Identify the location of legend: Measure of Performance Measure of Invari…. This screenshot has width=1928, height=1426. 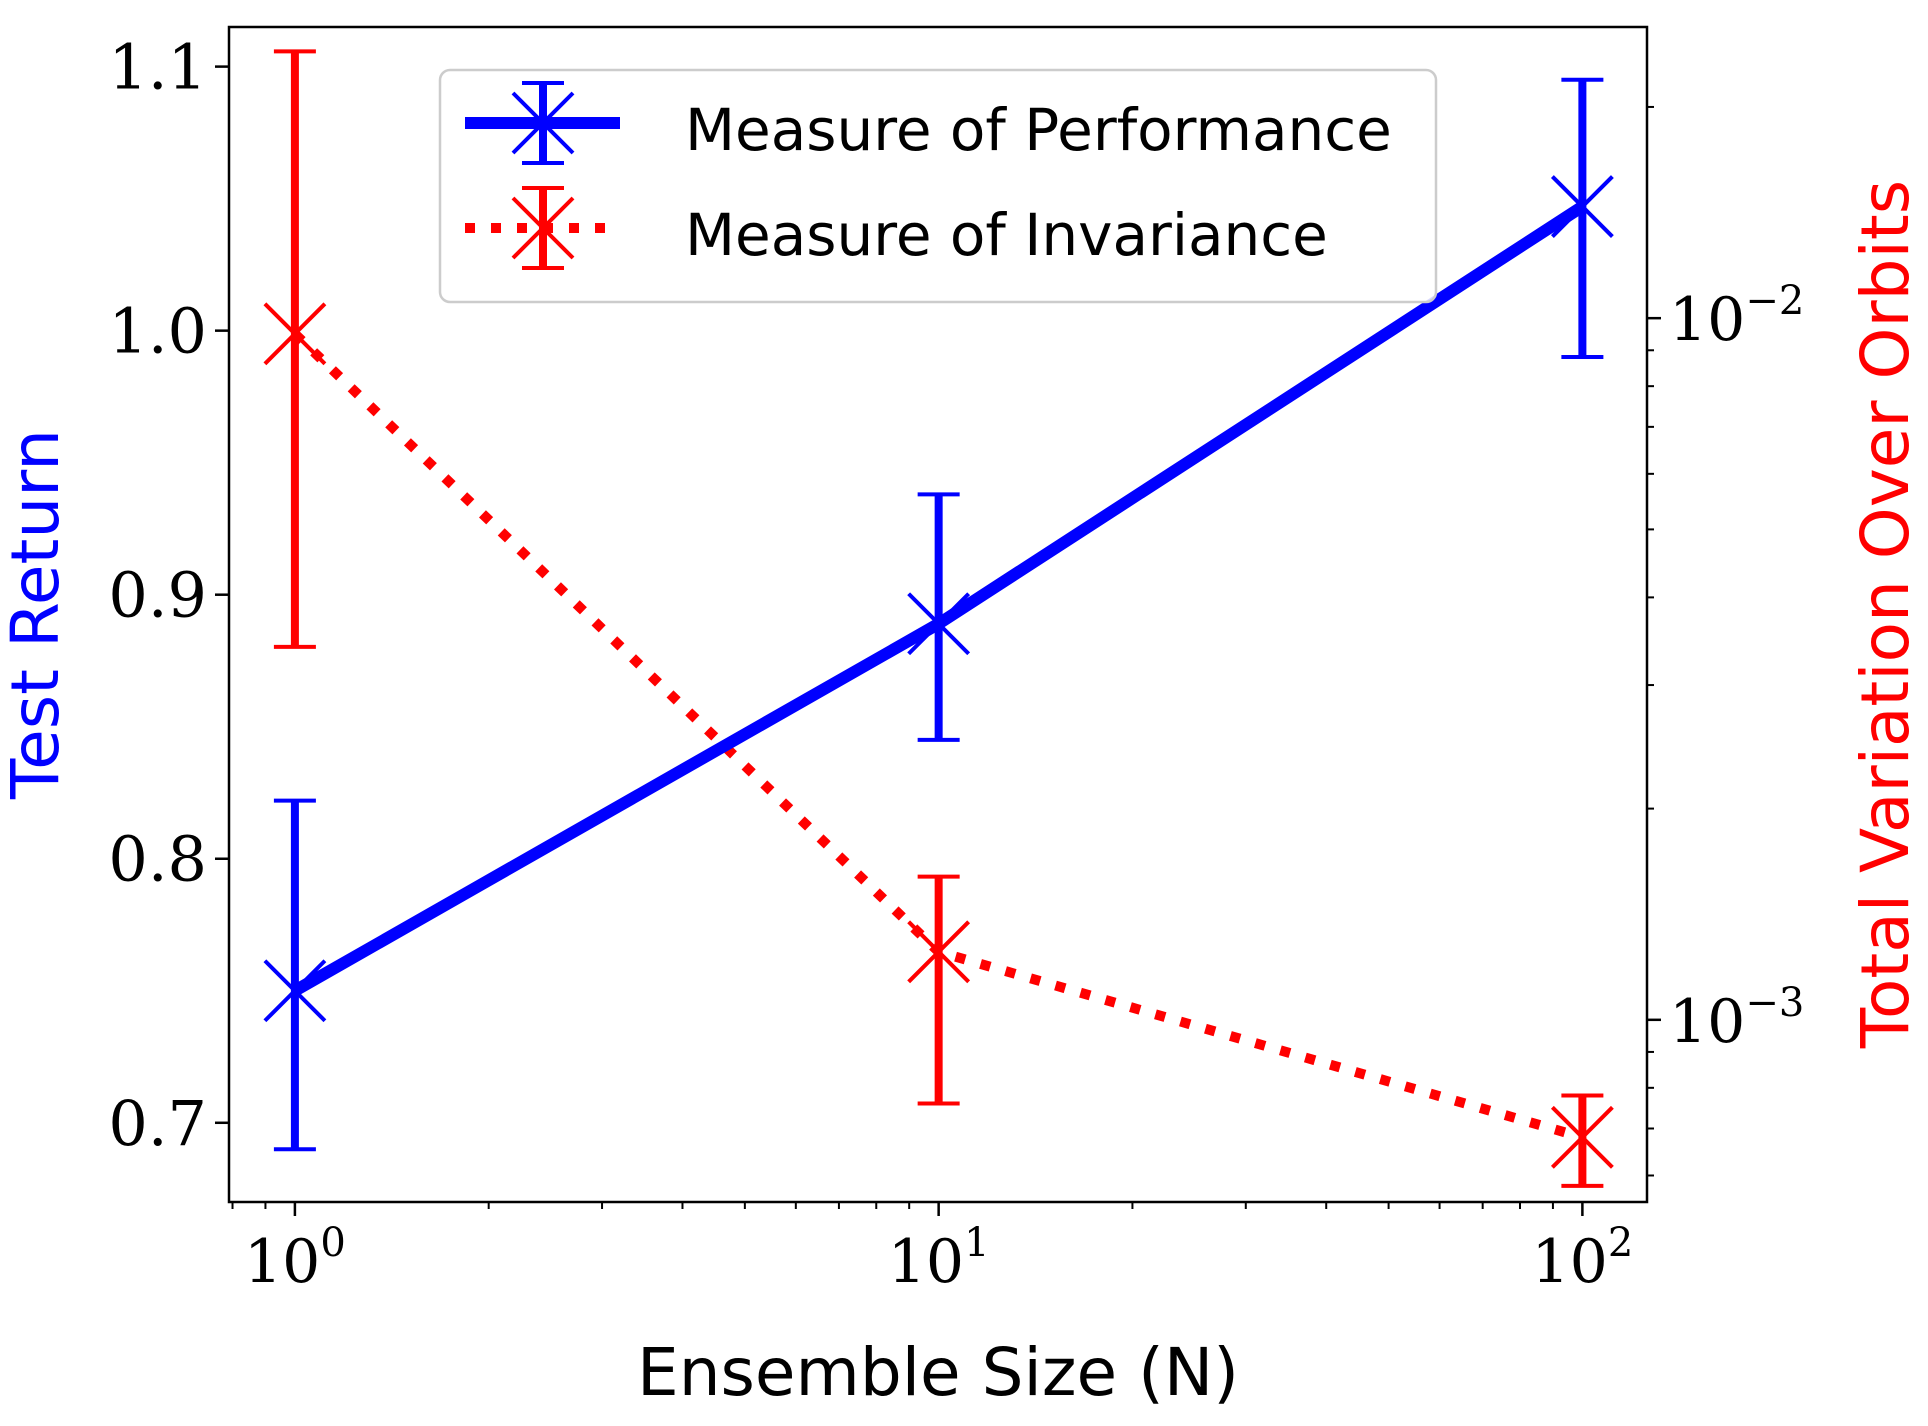
(938, 186).